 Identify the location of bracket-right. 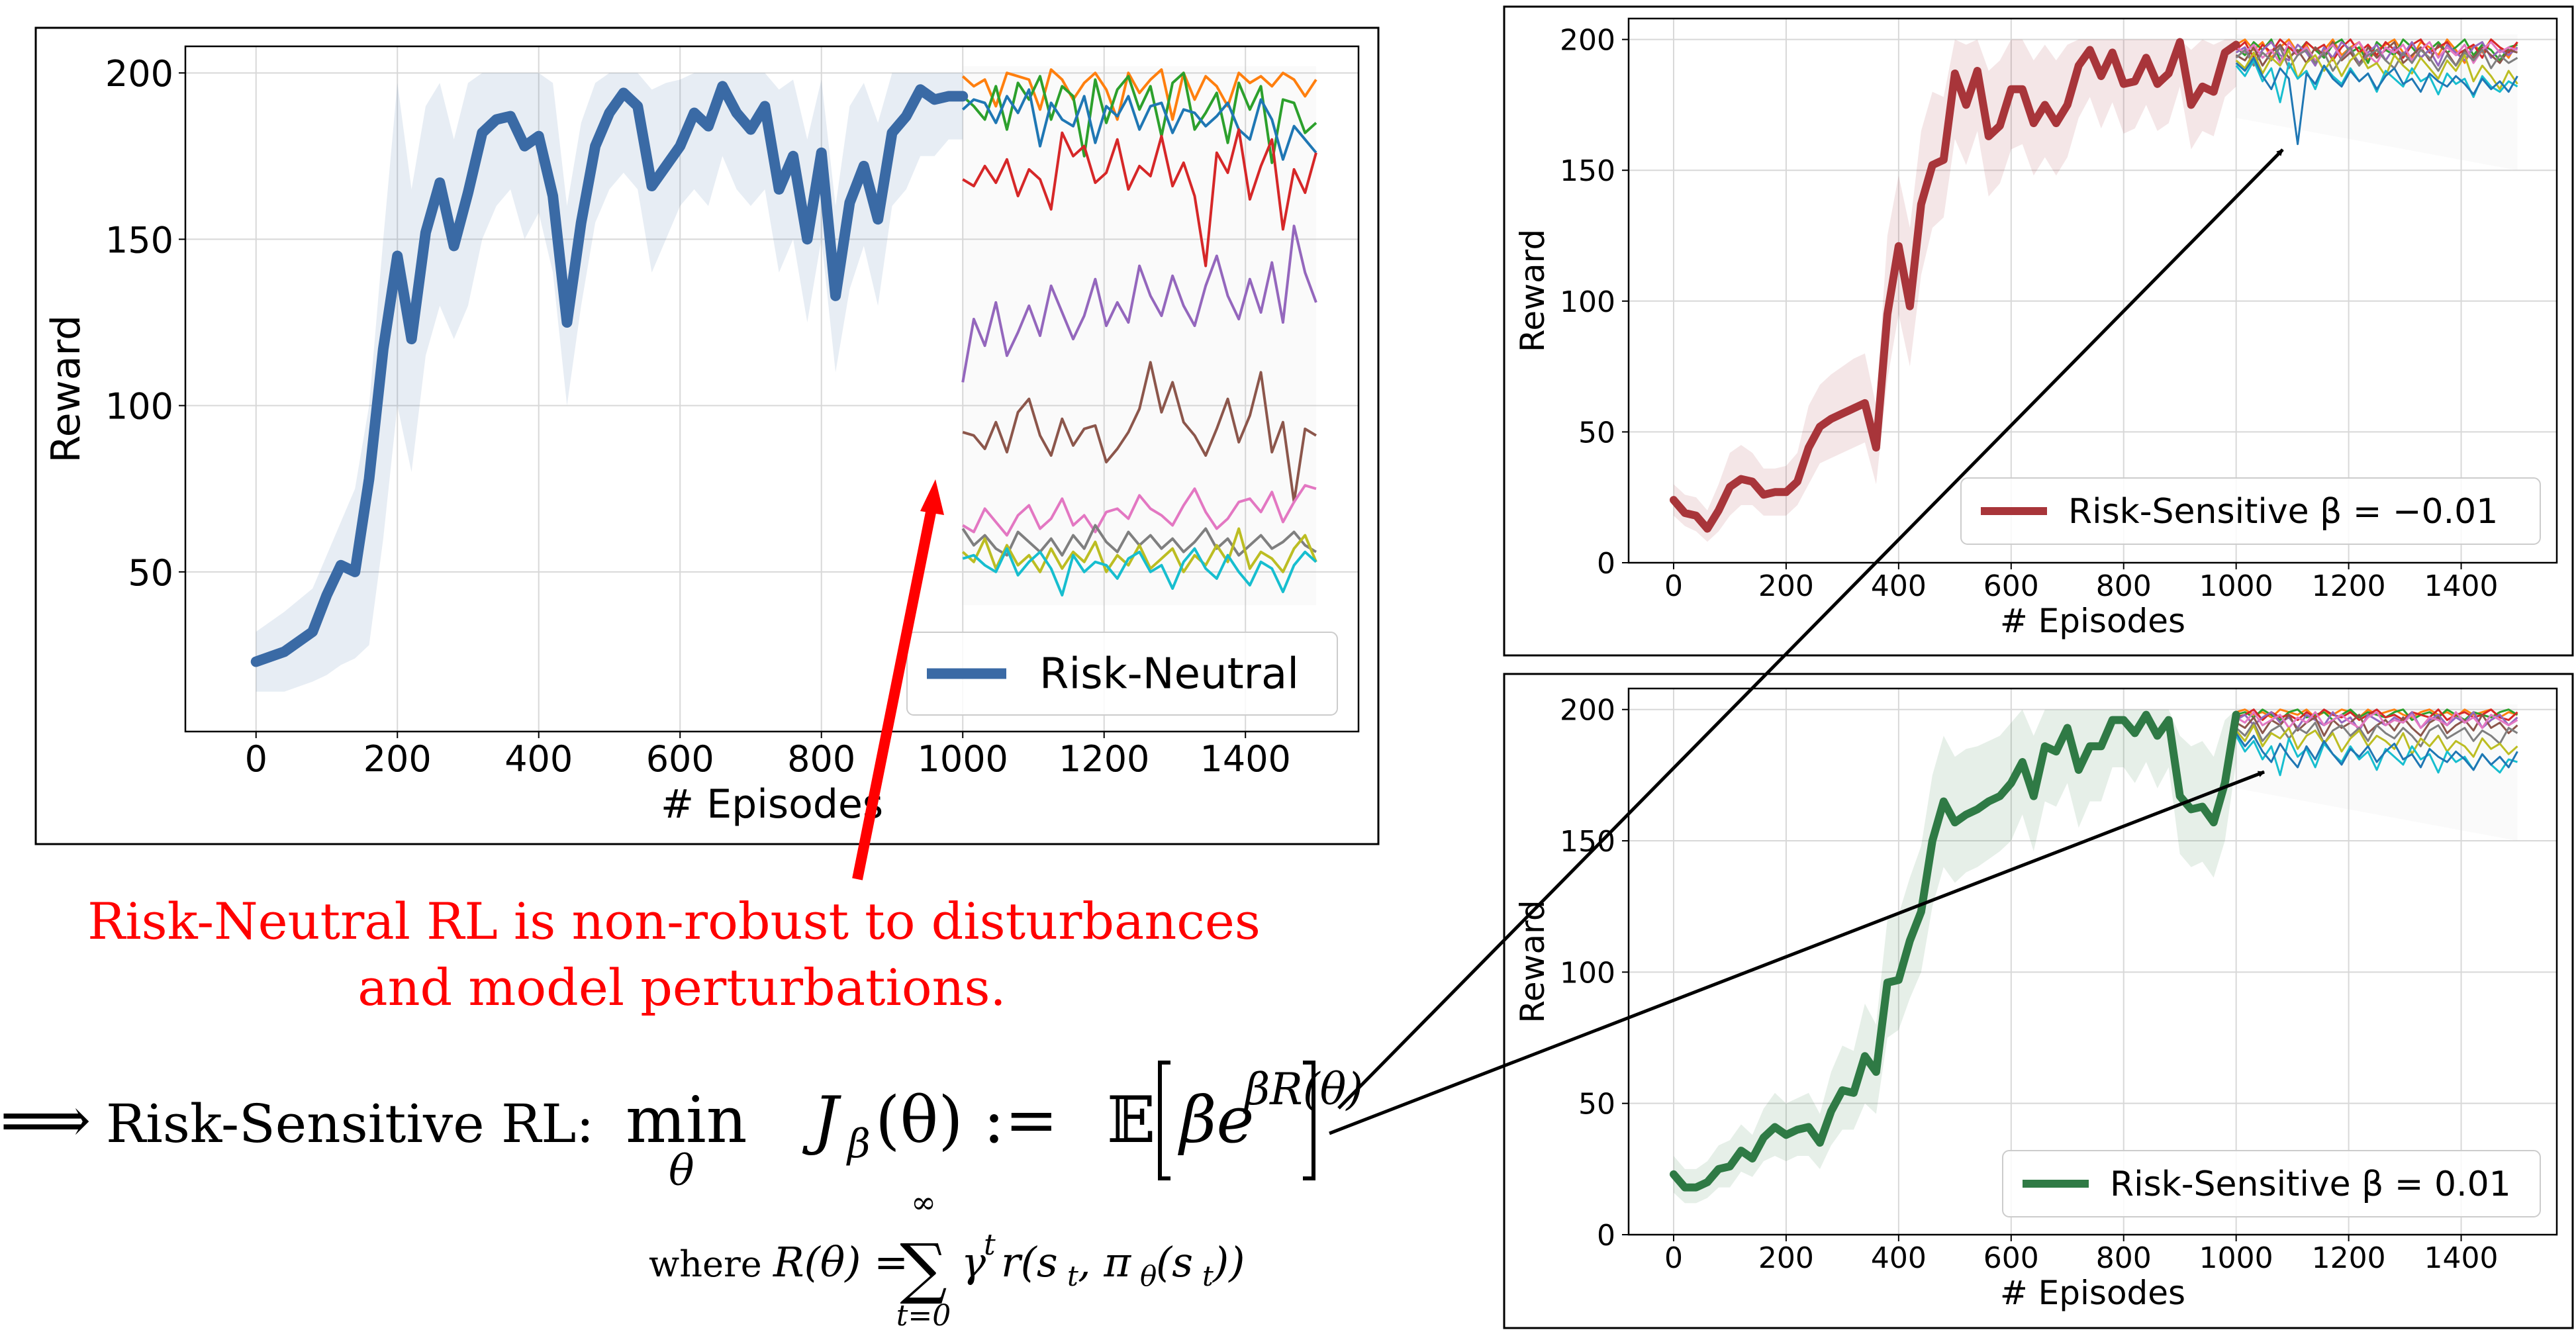
(1309, 1120).